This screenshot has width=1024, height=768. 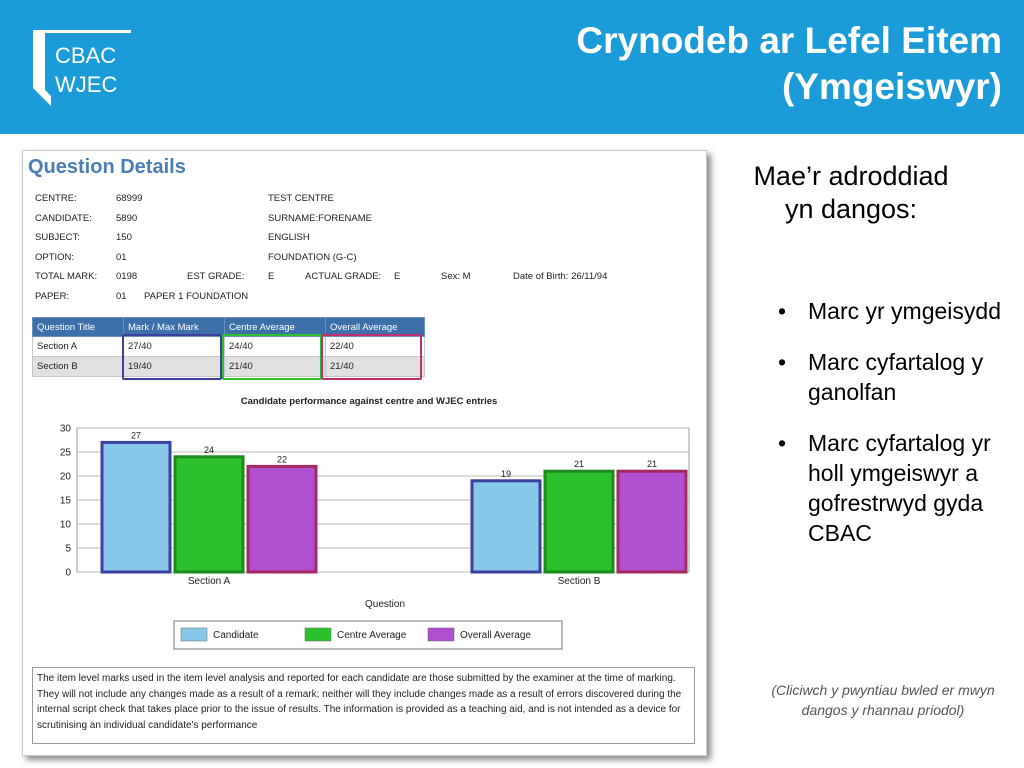 I want to click on bullet-candidate-mark: • Marc yr ymgeisydd, so click(x=898, y=311).